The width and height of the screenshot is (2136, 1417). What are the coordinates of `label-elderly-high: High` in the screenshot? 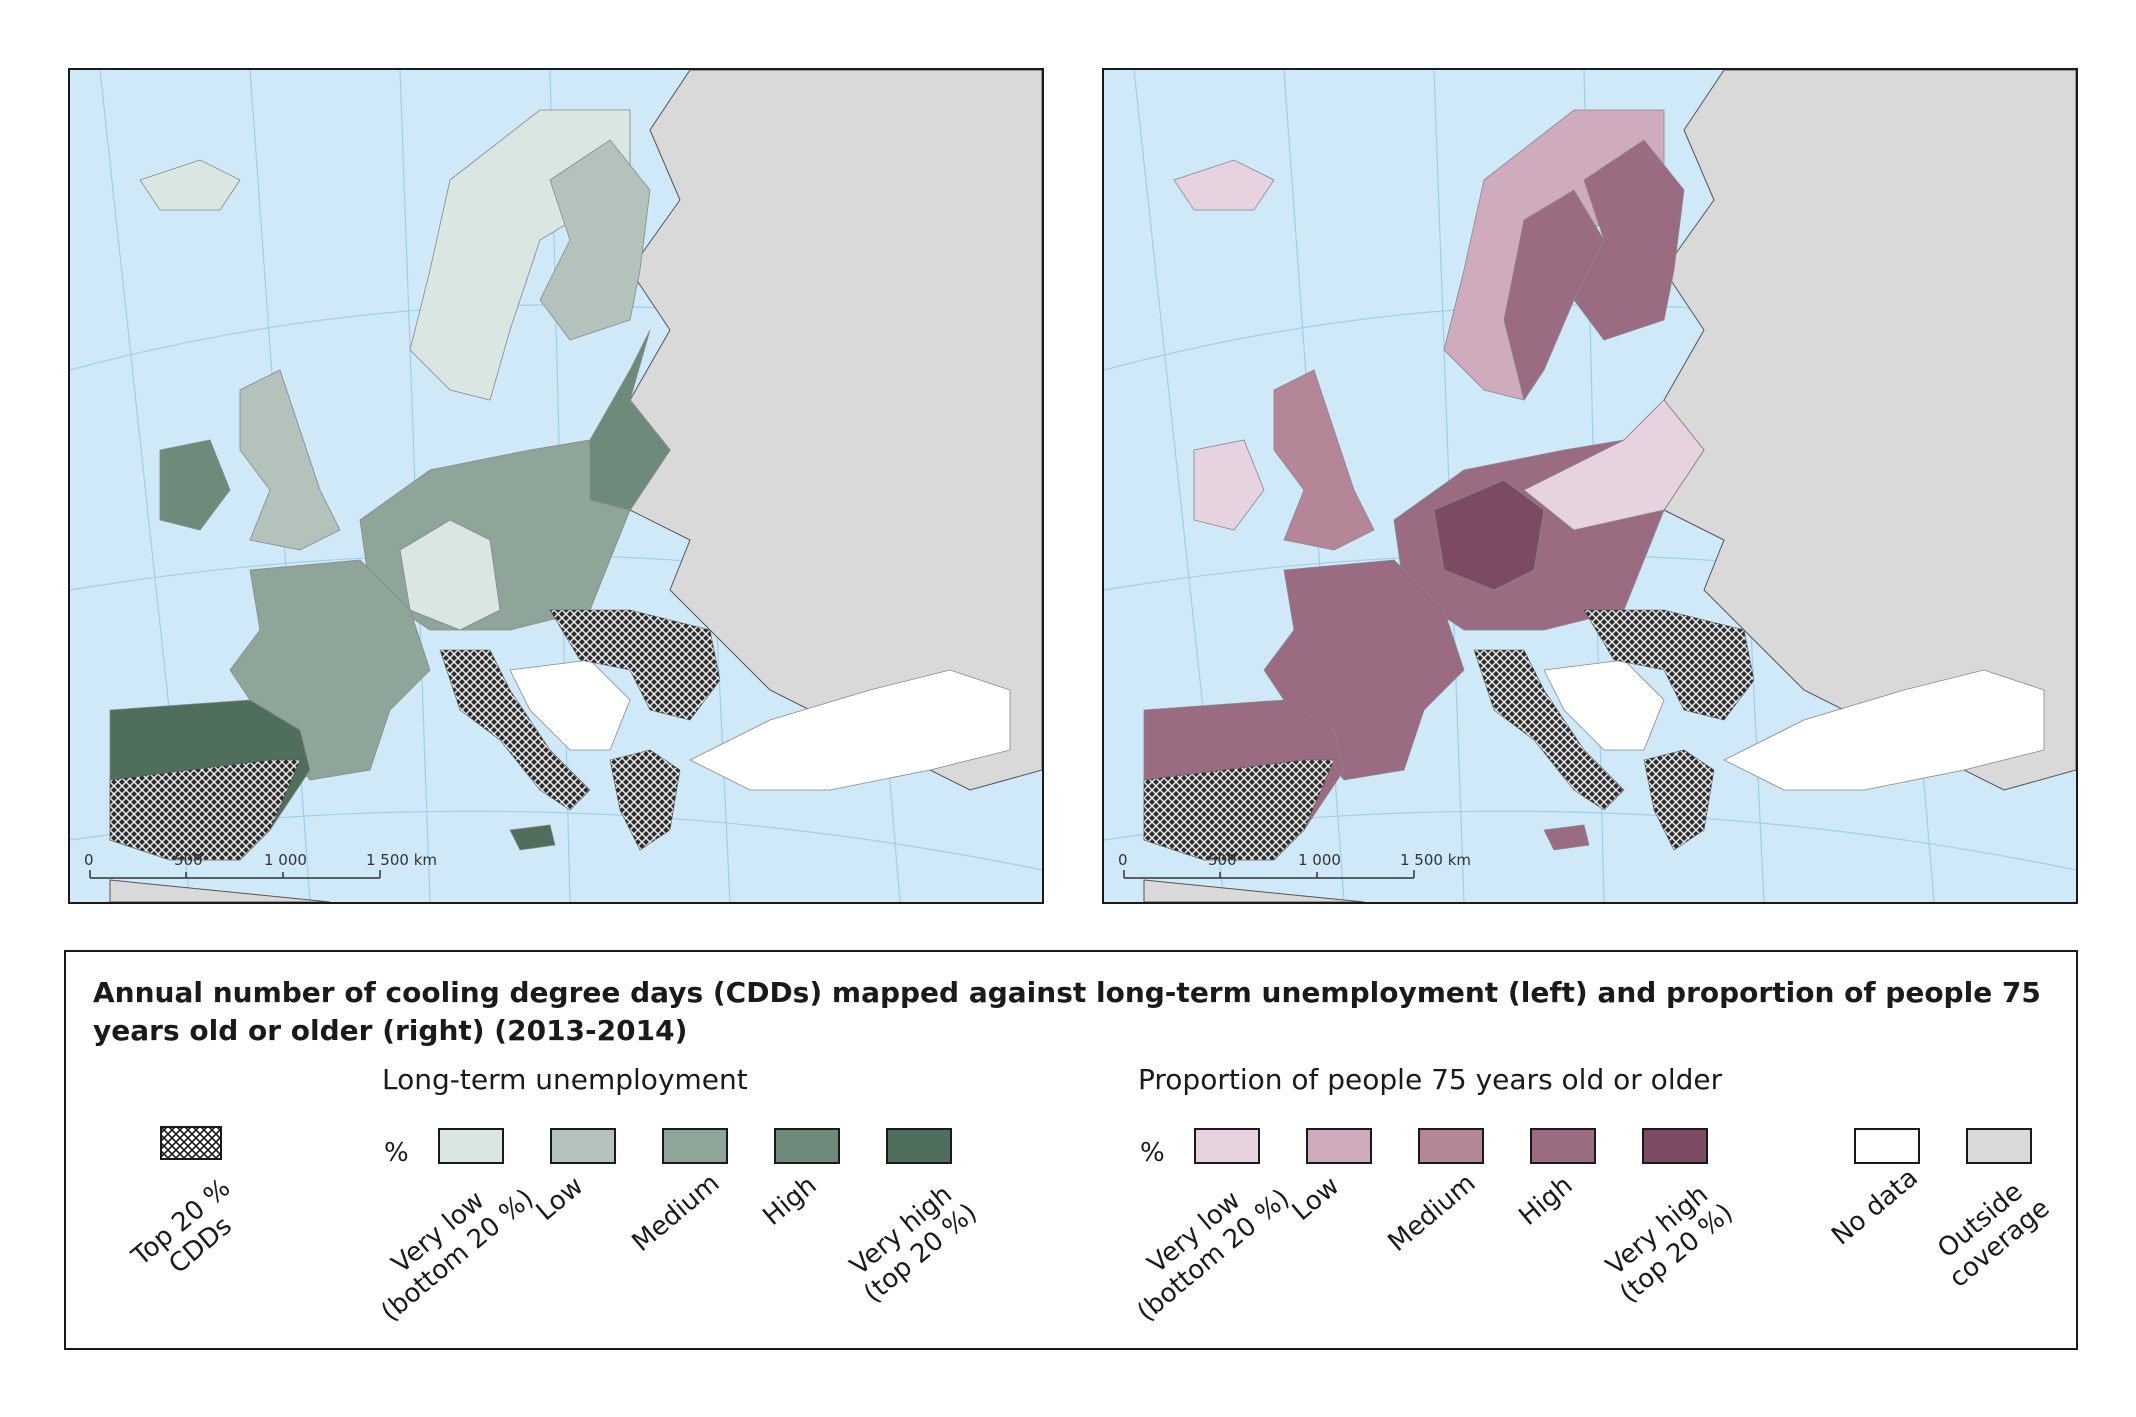 It's located at (1546, 1201).